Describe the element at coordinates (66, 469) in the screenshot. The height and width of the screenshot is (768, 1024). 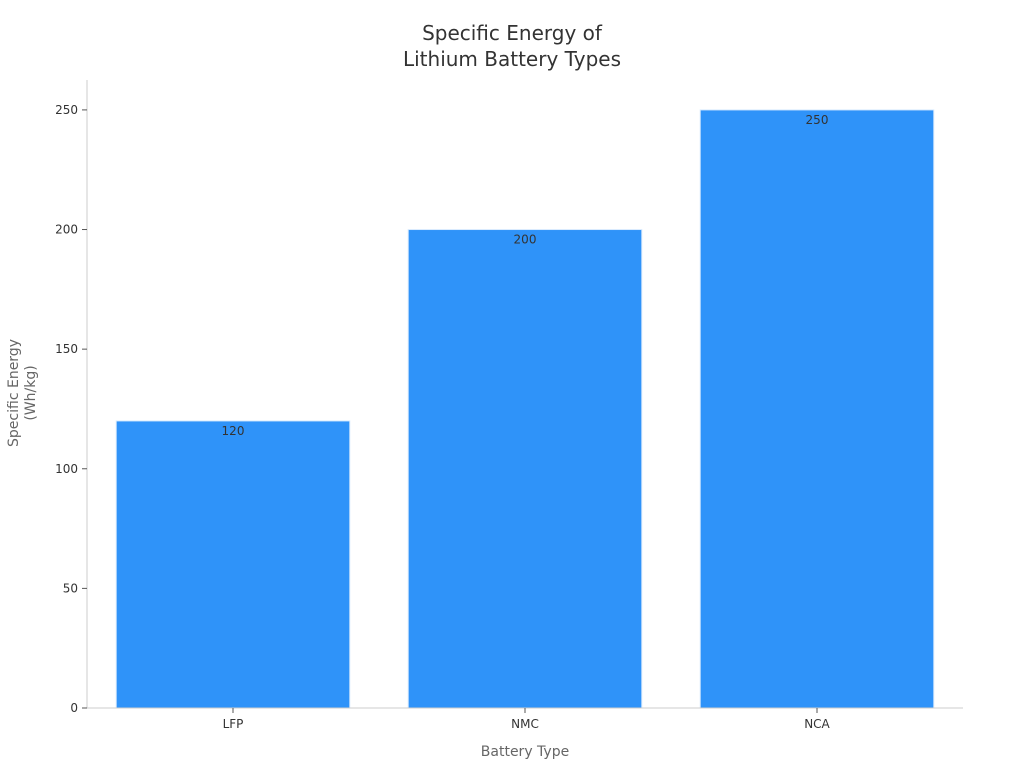
I see `y-tick-label: 100` at that location.